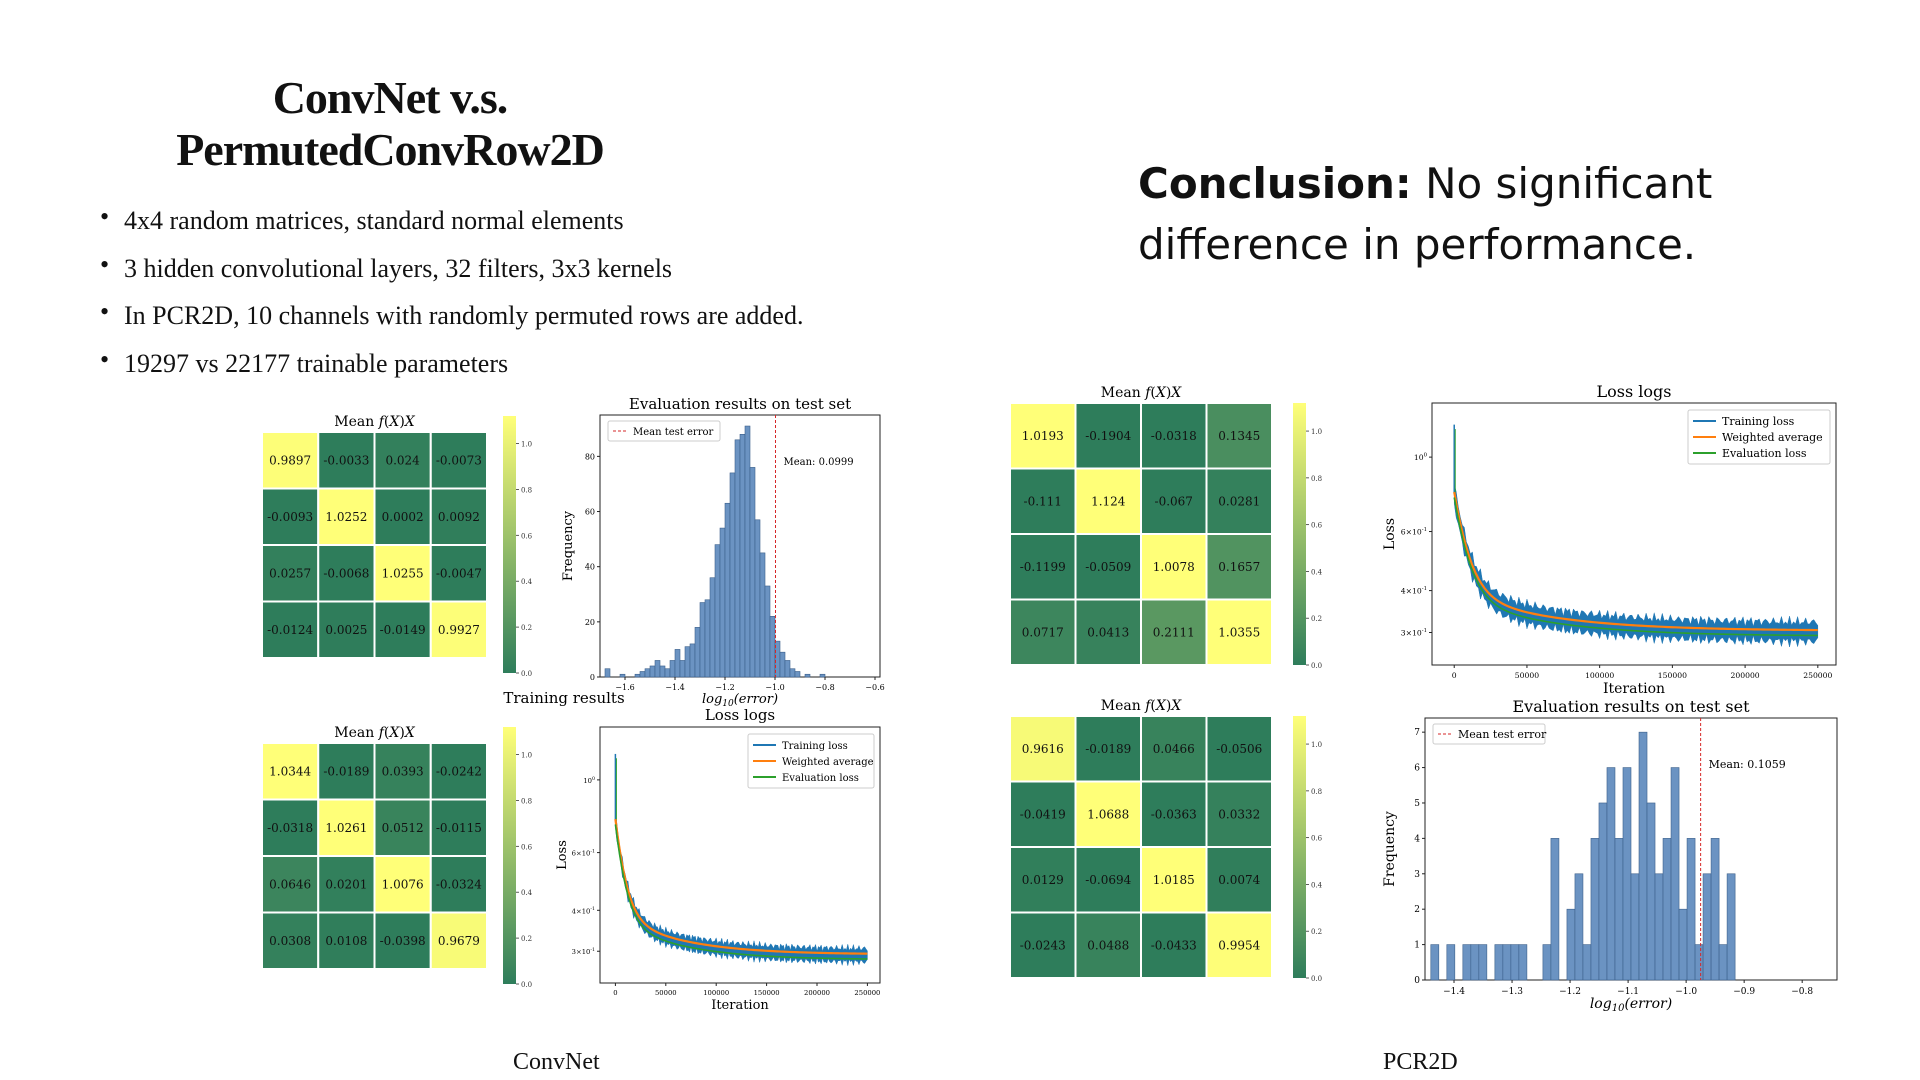 This screenshot has width=1920, height=1080. I want to click on heatmap-cell-label: -0.0318, so click(290, 828).